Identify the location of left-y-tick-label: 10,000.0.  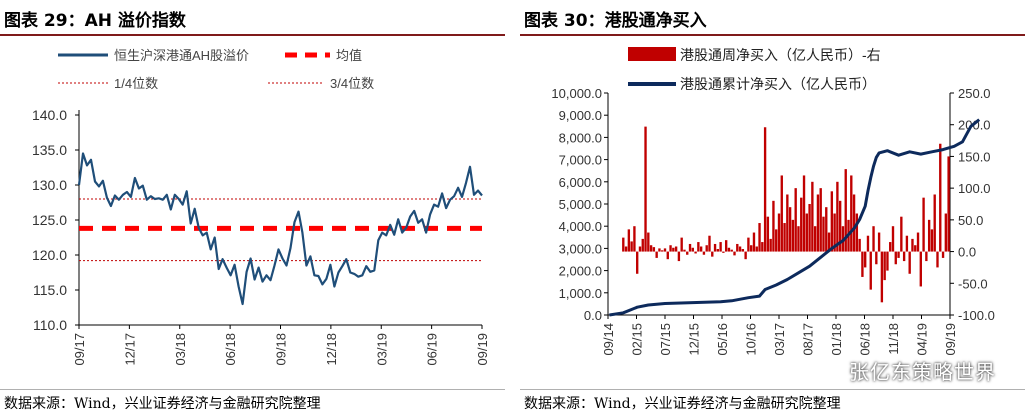
(576, 93).